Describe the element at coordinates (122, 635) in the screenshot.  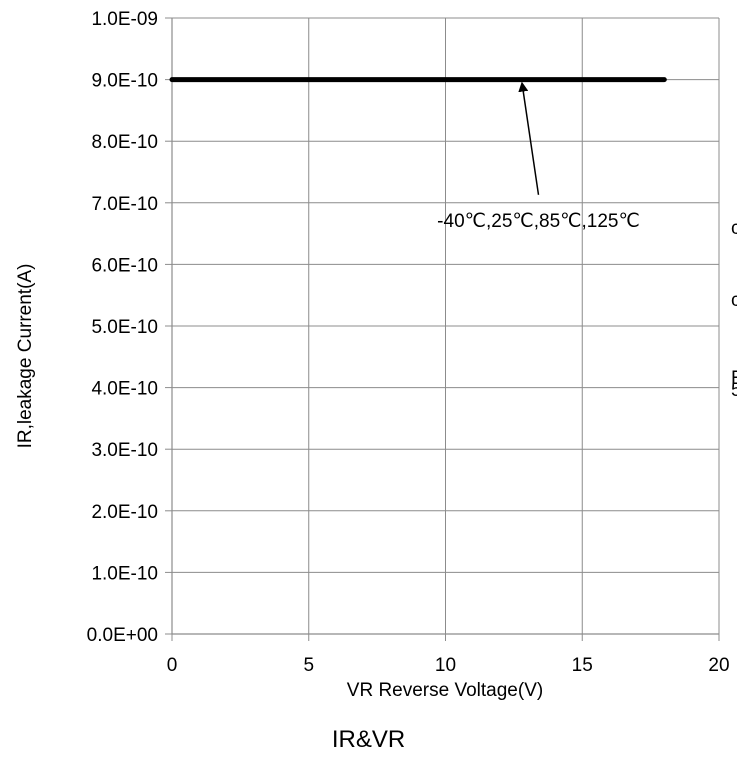
I see `y-tick-label: 0.0E+00` at that location.